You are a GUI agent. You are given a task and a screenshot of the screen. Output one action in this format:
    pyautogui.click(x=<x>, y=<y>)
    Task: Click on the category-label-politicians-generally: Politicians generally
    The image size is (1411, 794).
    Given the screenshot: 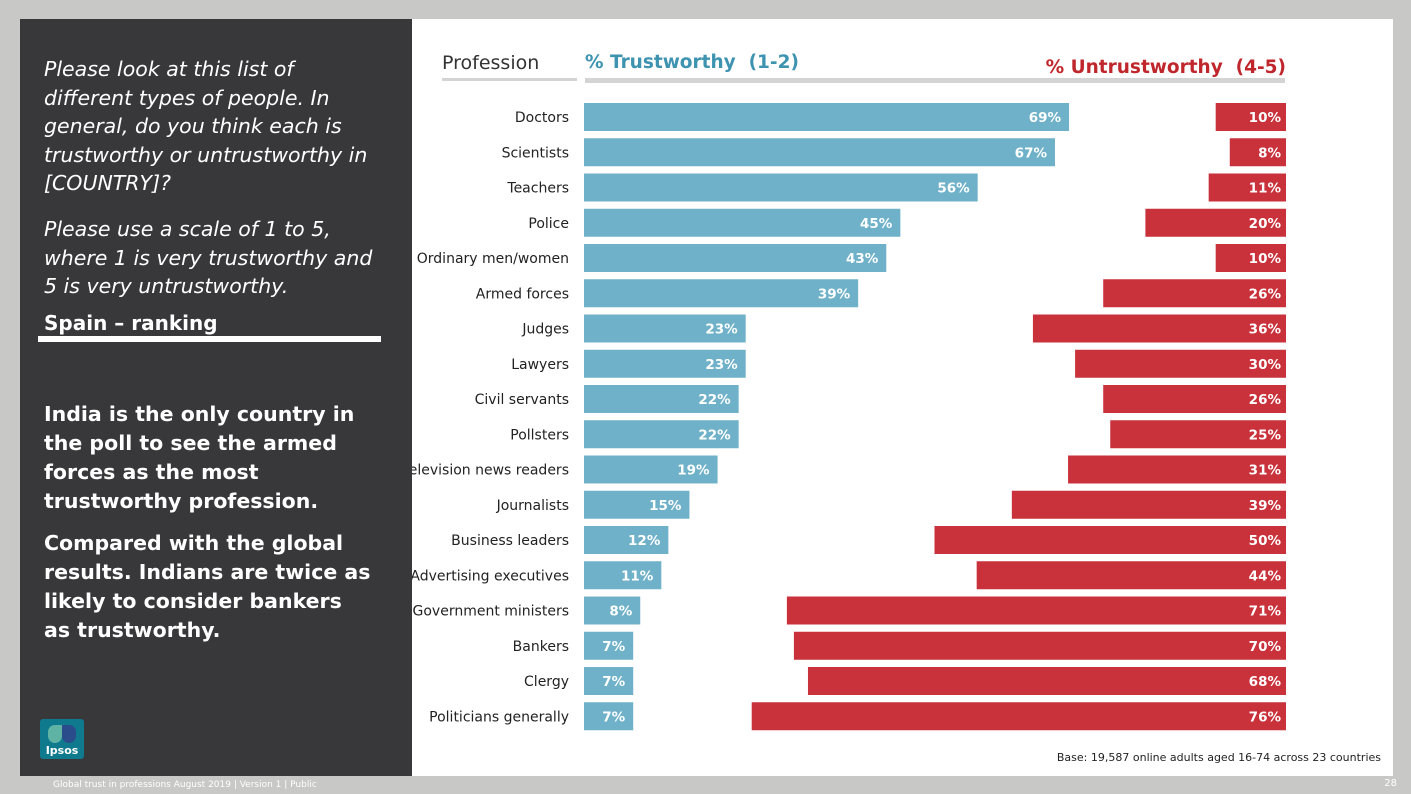 What is the action you would take?
    pyautogui.click(x=499, y=717)
    